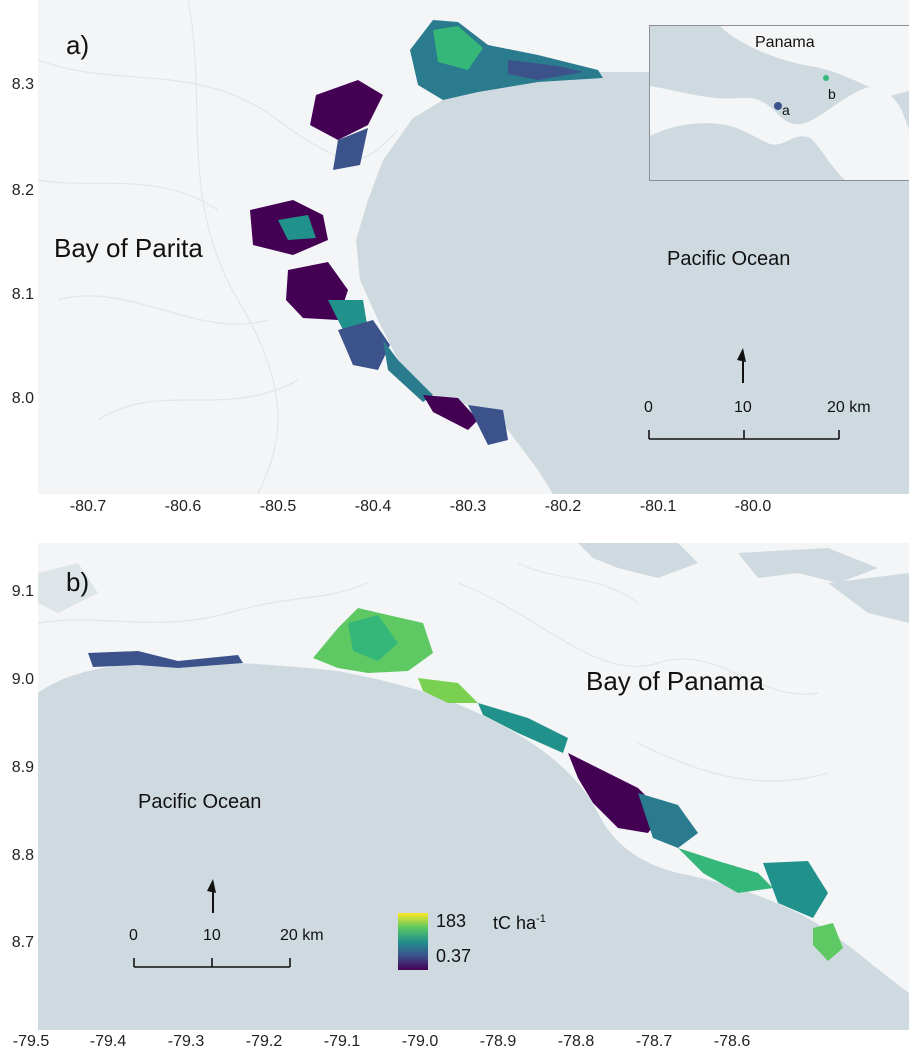 This screenshot has width=909, height=1053. I want to click on y-tick-a-8-2: 8.2, so click(22, 190).